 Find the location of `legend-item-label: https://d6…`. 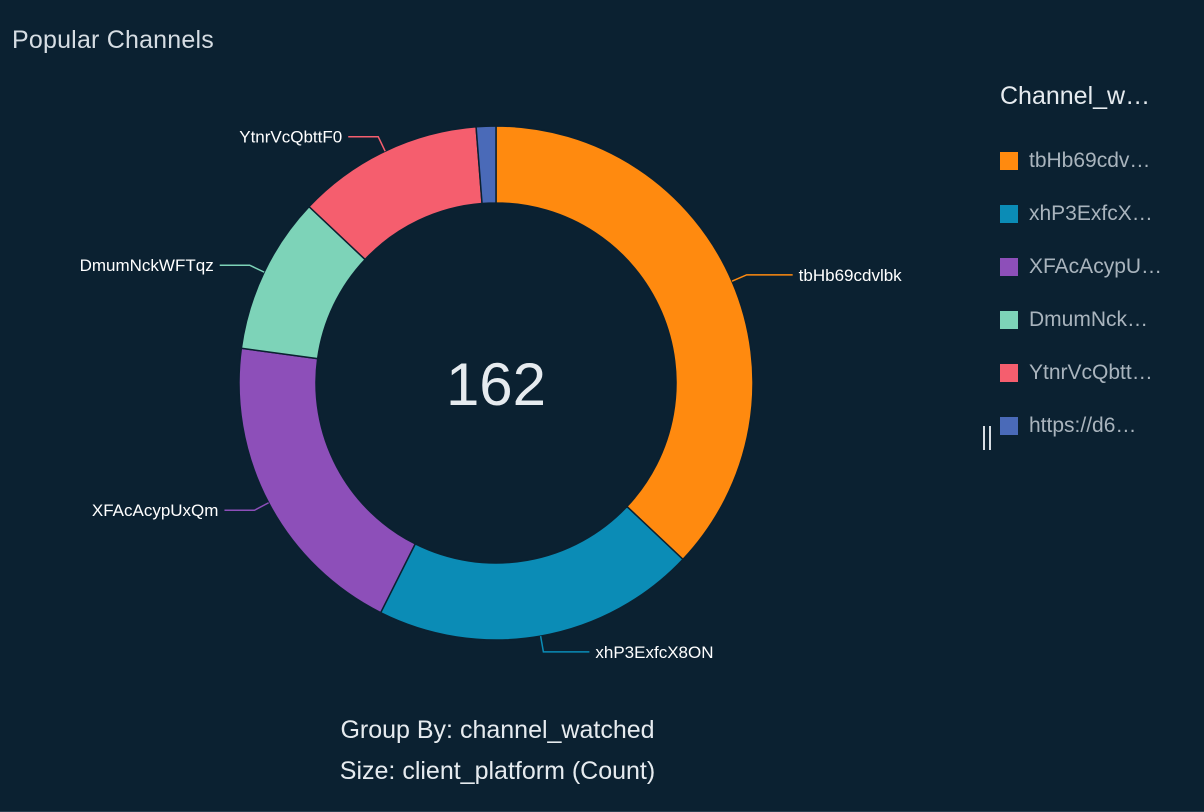

legend-item-label: https://d6… is located at coordinates (1083, 425).